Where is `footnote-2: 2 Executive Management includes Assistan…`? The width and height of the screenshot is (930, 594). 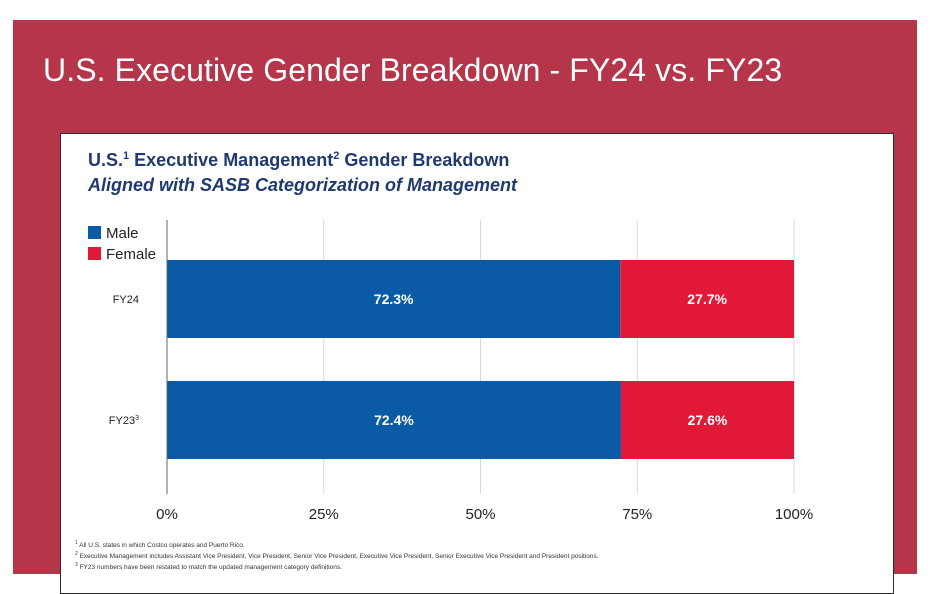 footnote-2: 2 Executive Management includes Assistan… is located at coordinates (337, 555).